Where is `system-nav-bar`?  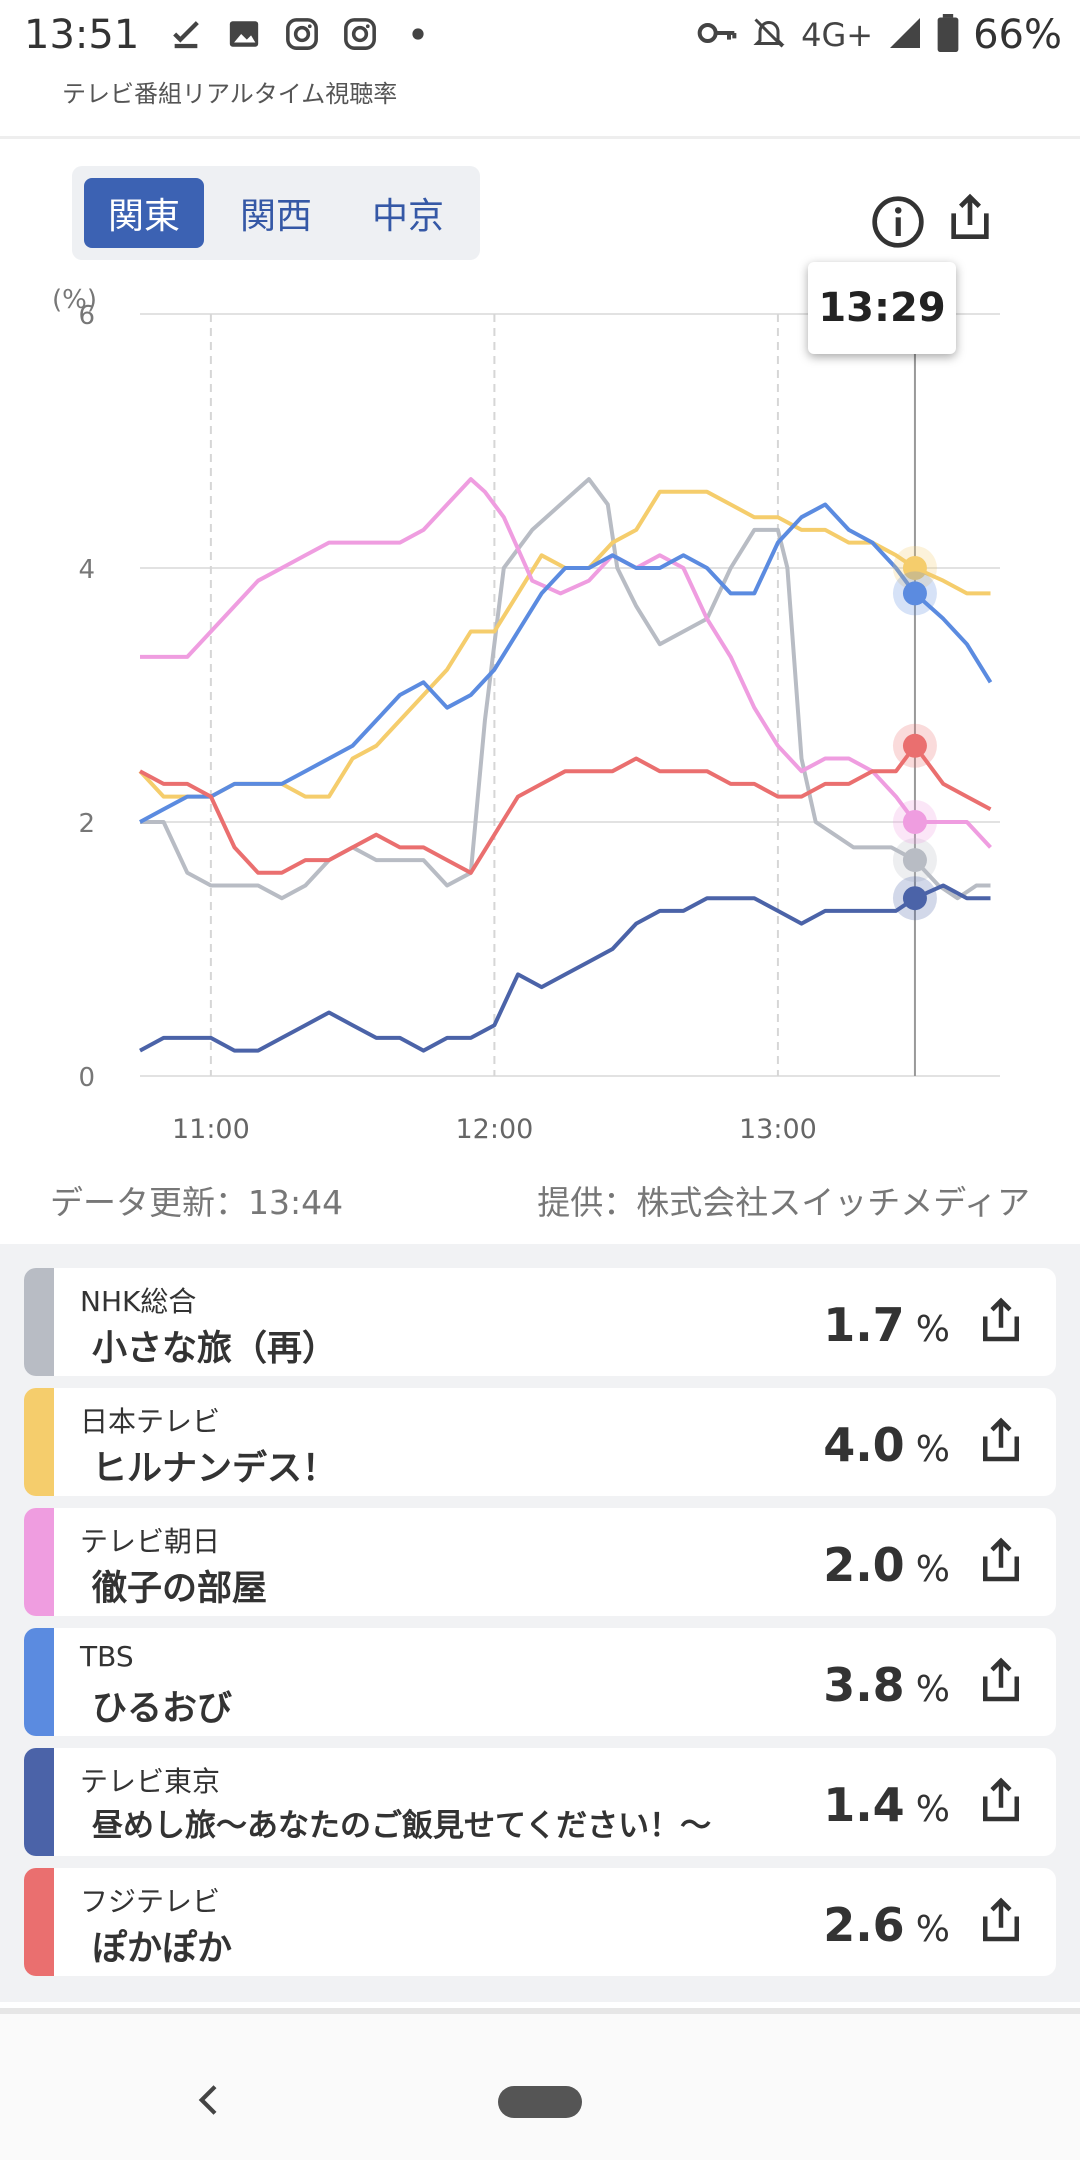 system-nav-bar is located at coordinates (540, 2087).